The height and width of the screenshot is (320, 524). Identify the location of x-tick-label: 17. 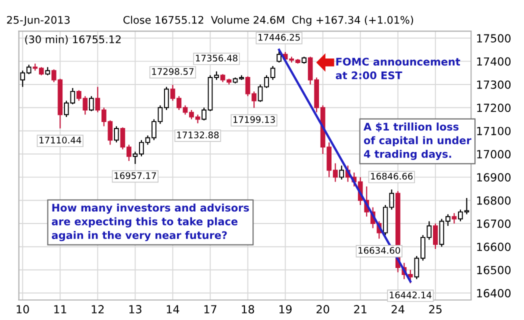
(210, 309).